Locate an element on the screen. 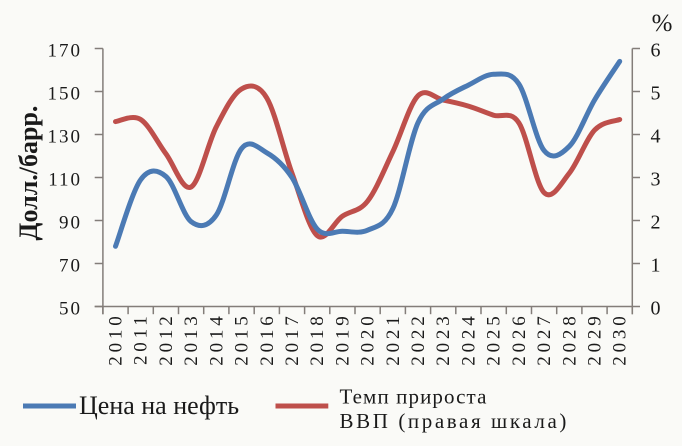 The width and height of the screenshot is (682, 446). svg-text: Цена на нефть is located at coordinates (159, 405).